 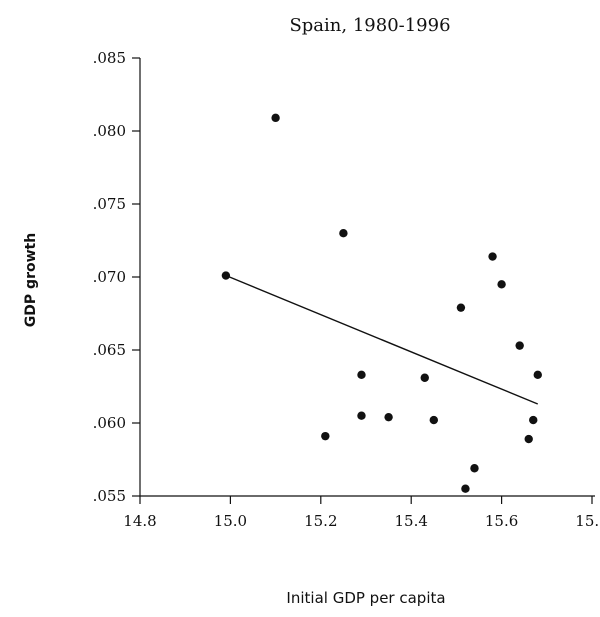 What do you see at coordinates (410, 521) in the screenshot?
I see `x-tick-label: 15.4` at bounding box center [410, 521].